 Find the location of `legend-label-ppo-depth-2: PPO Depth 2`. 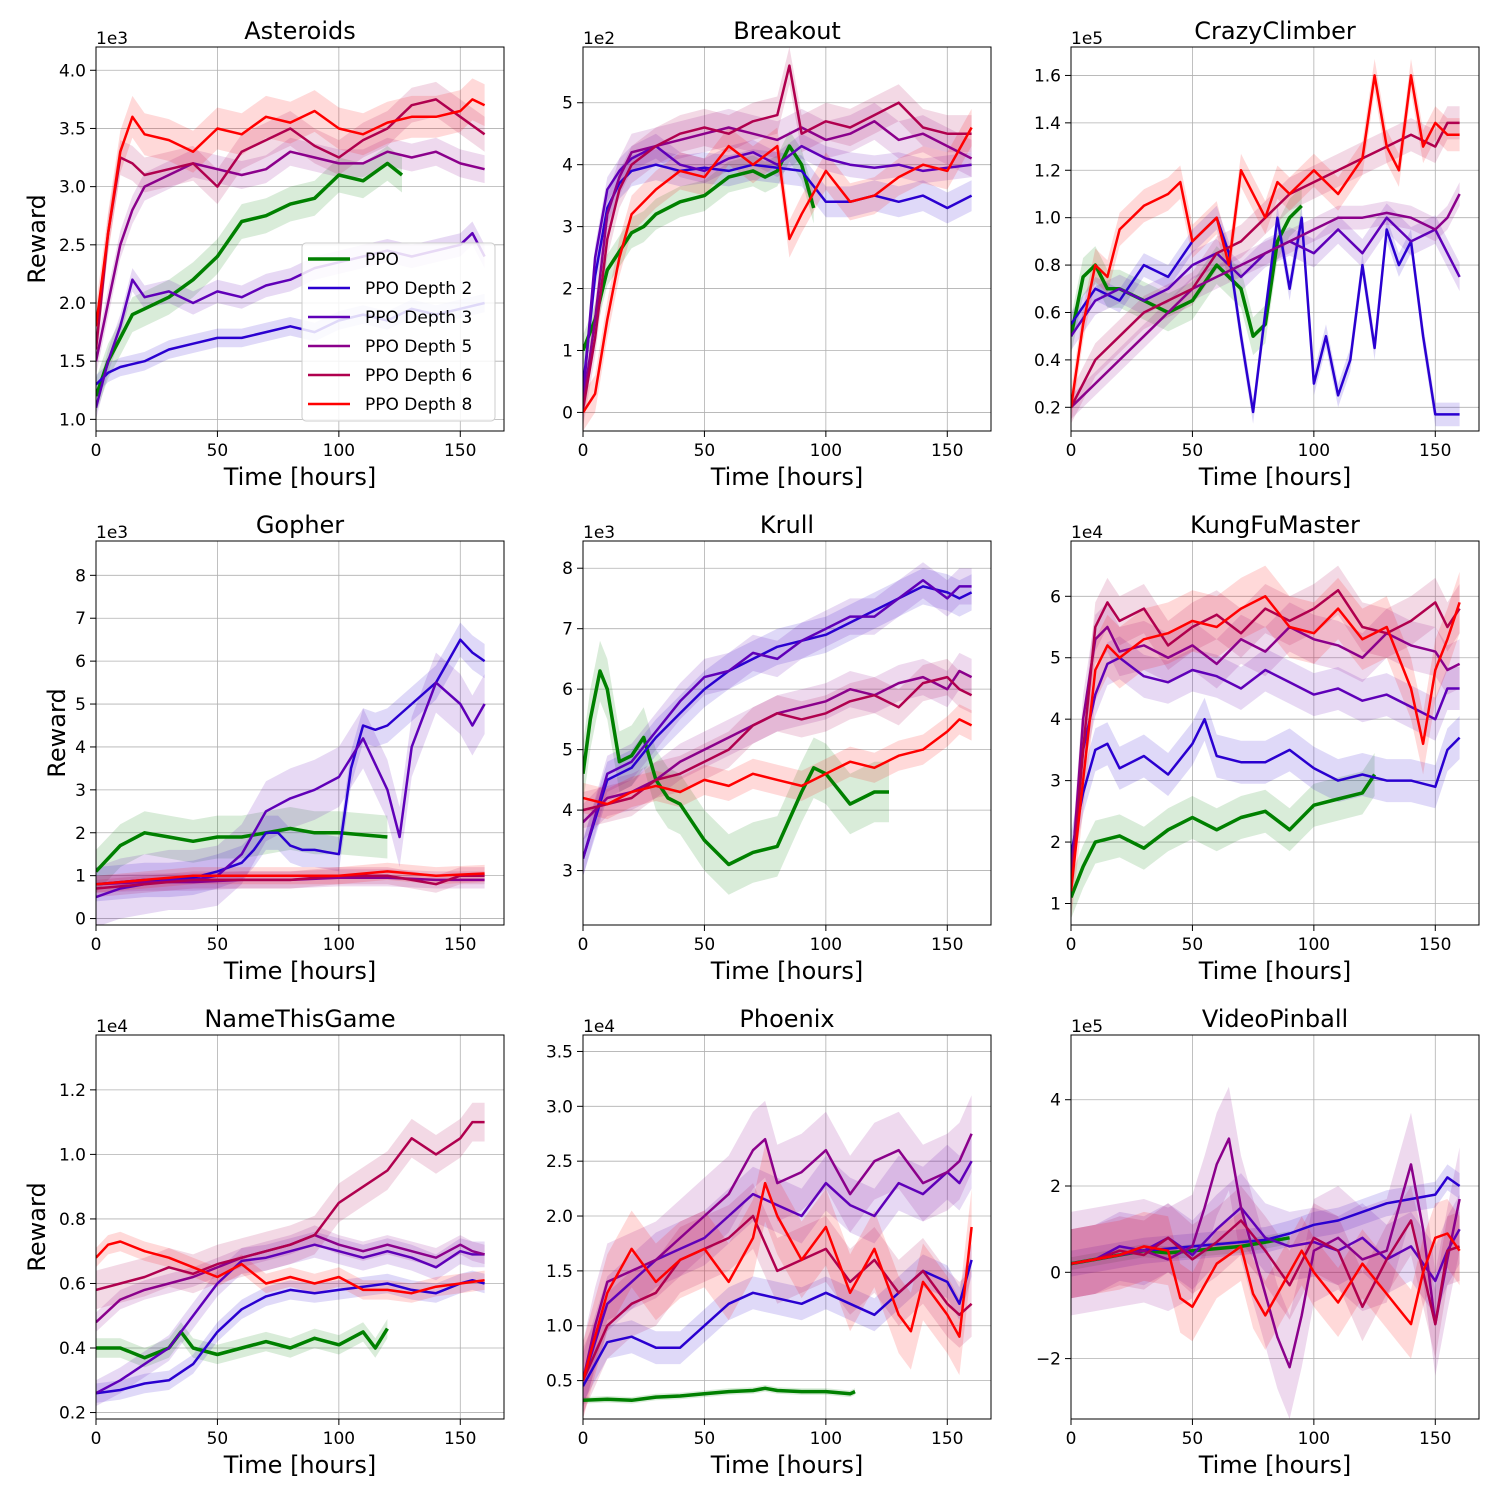

legend-label-ppo-depth-2: PPO Depth 2 is located at coordinates (418, 289).